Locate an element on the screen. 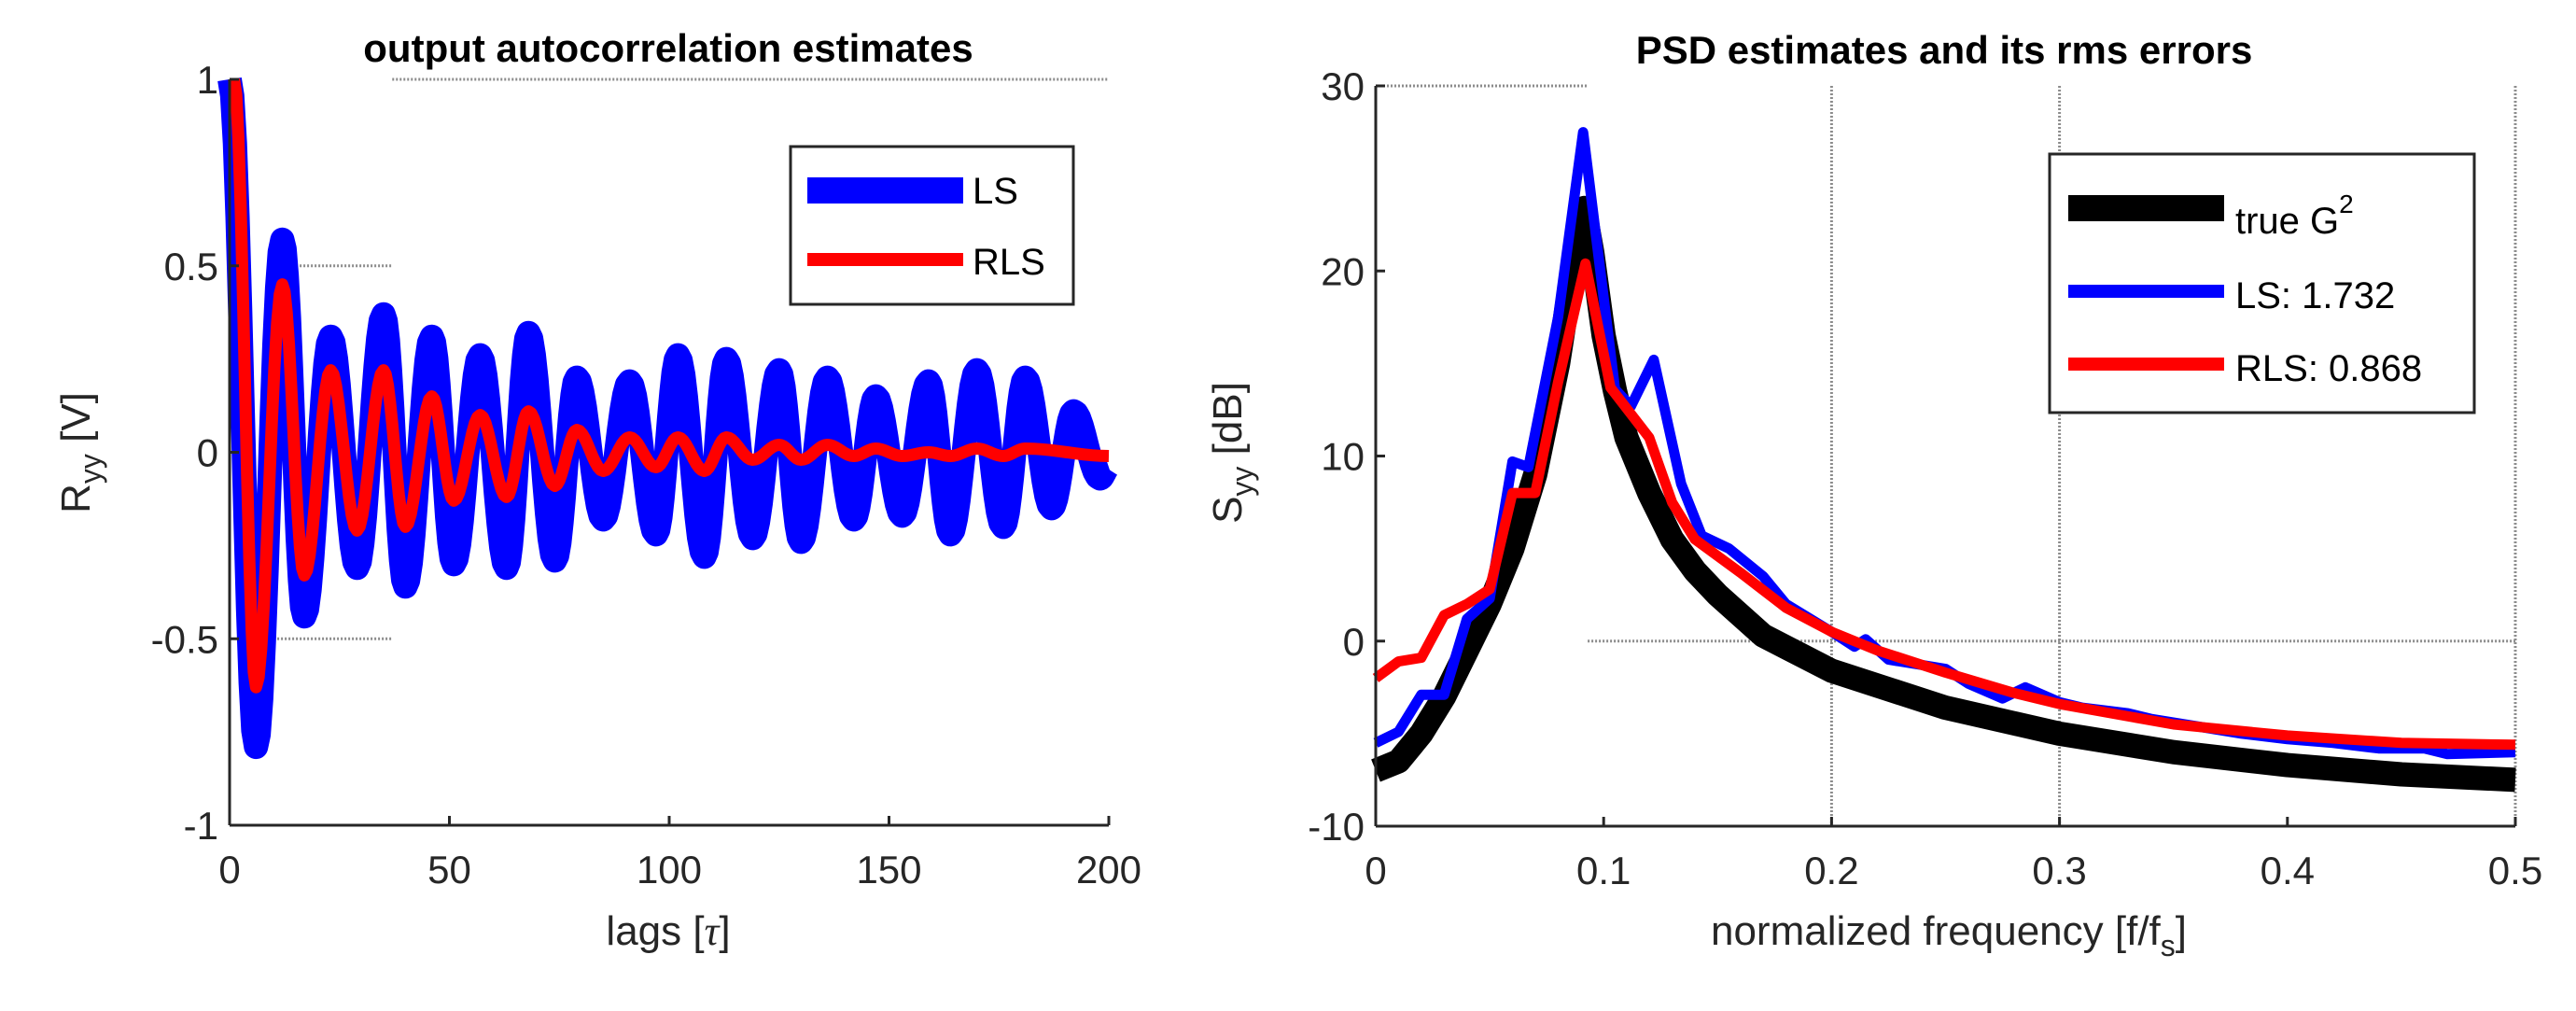 The height and width of the screenshot is (1011, 2576). y-tick-label: -1 is located at coordinates (201, 826).